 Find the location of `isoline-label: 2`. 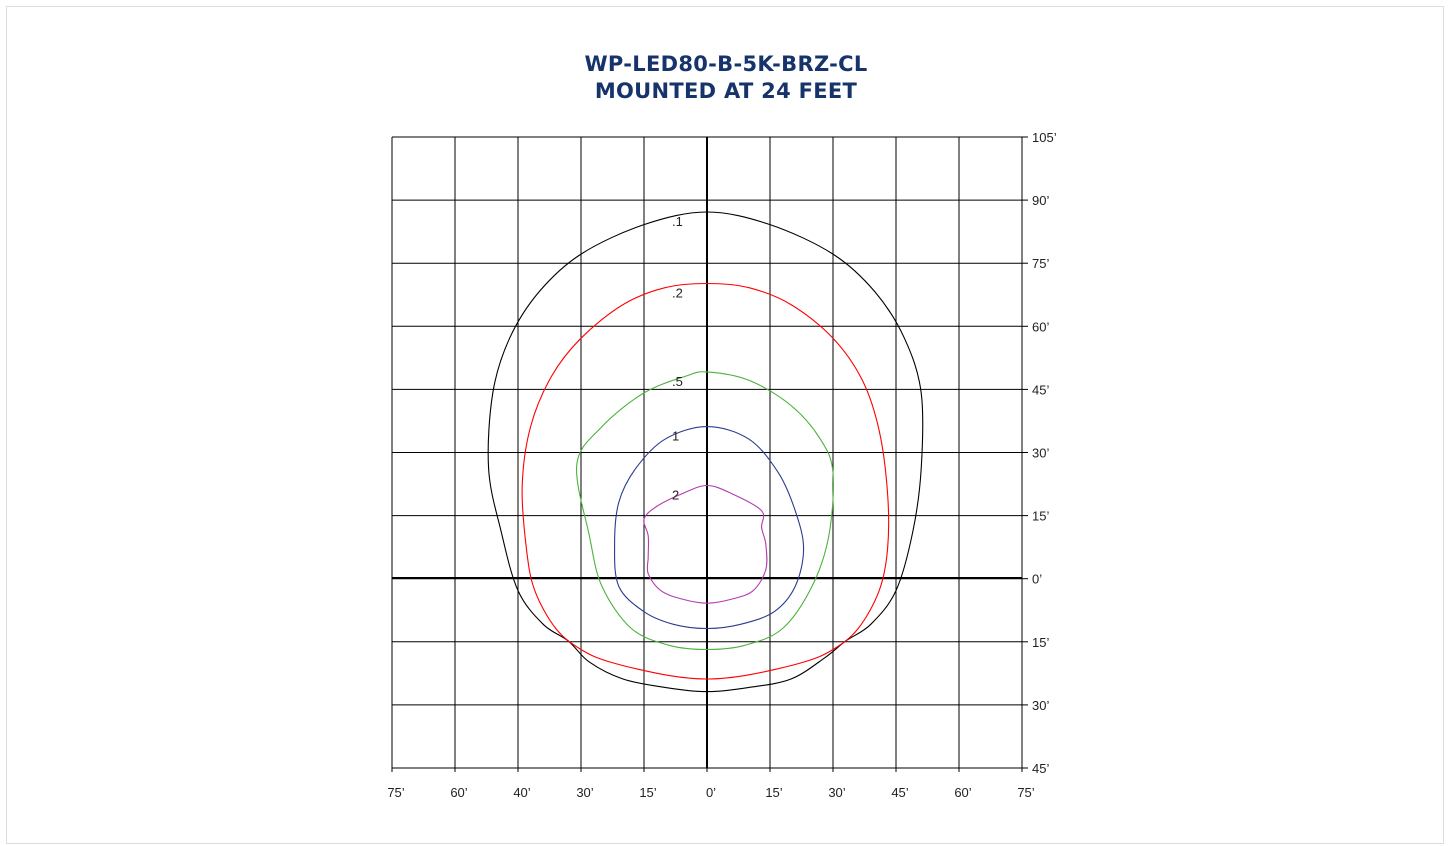

isoline-label: 2 is located at coordinates (675, 494).